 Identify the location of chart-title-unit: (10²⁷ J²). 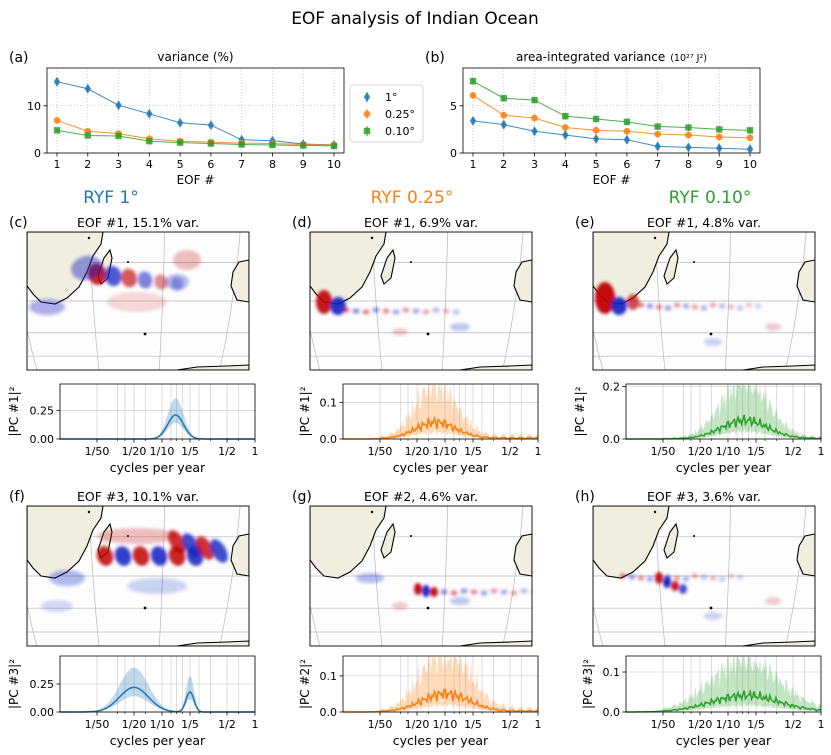
(688, 58).